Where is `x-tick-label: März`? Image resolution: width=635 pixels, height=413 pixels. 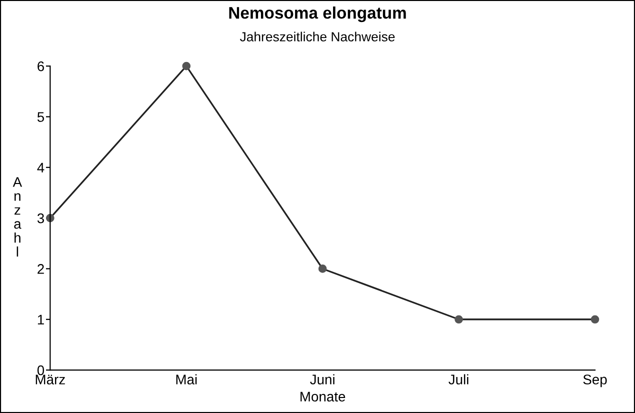
x-tick-label: März is located at coordinates (50, 379).